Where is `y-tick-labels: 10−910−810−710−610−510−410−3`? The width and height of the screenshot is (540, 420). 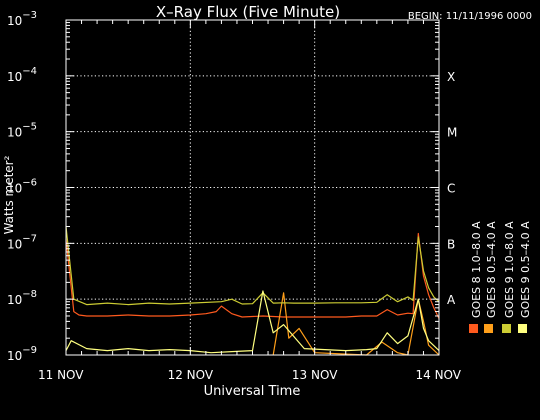
y-tick-labels: 10−910−810−710−610−510−410−3 is located at coordinates (22, 186).